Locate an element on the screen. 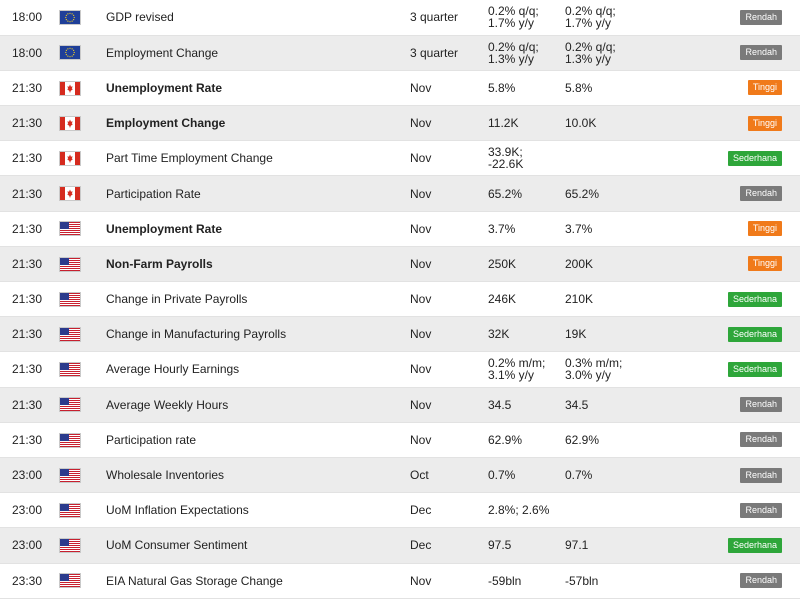  event-name: Change in Private Payrolls is located at coordinates (257, 299).